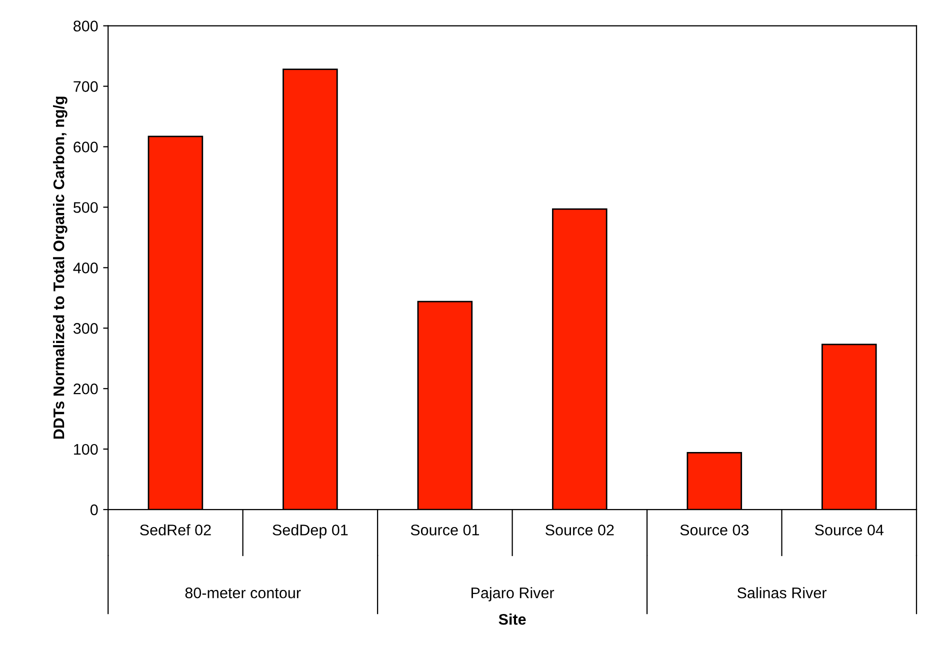 The height and width of the screenshot is (645, 940). Describe the element at coordinates (310, 531) in the screenshot. I see `x-tick-label: SedDep 01` at that location.